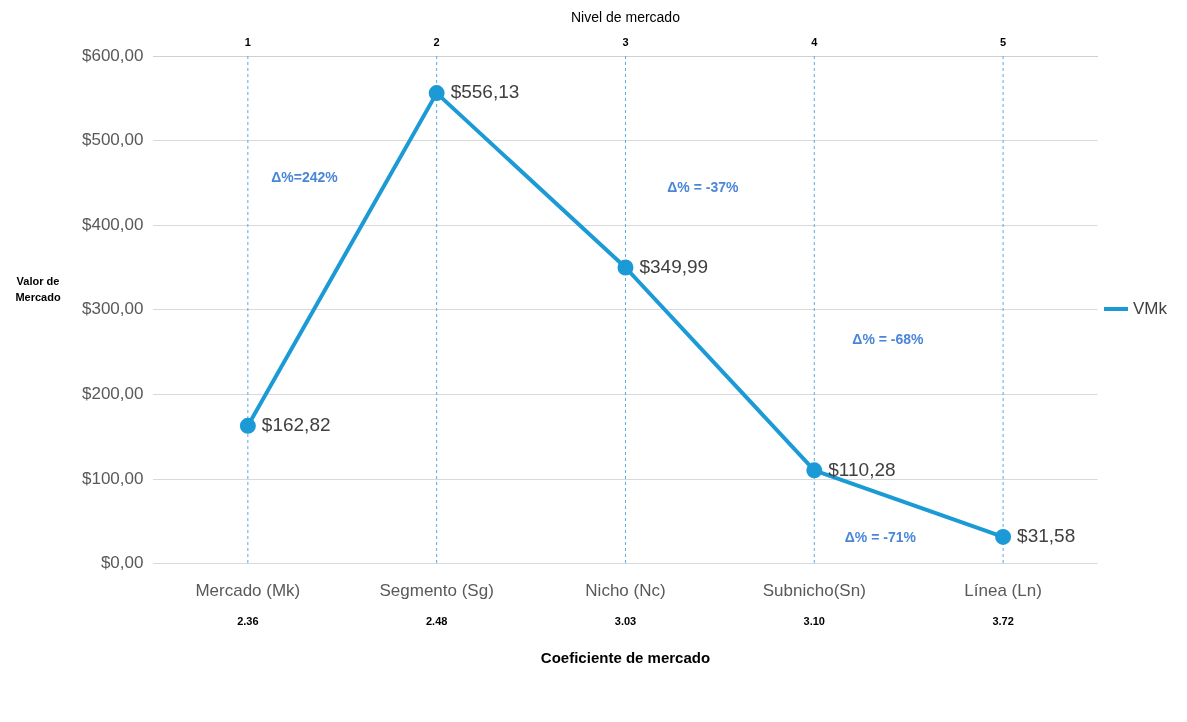 This screenshot has height=722, width=1187. I want to click on annotation: Δ%=242%, so click(305, 176).